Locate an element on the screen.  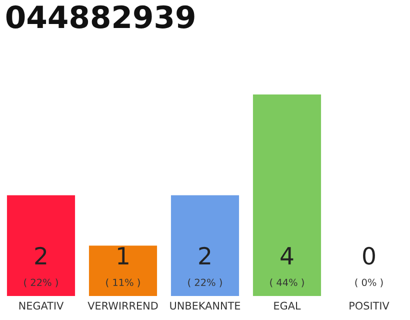
x-tick-label: NEGATIV is located at coordinates (41, 306).